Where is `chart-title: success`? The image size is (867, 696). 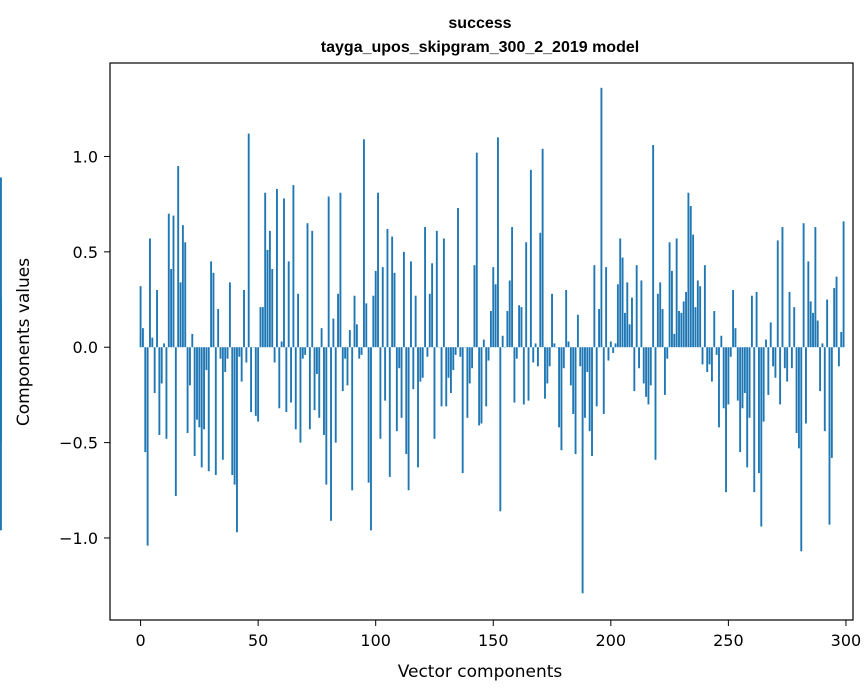
chart-title: success is located at coordinates (479, 23).